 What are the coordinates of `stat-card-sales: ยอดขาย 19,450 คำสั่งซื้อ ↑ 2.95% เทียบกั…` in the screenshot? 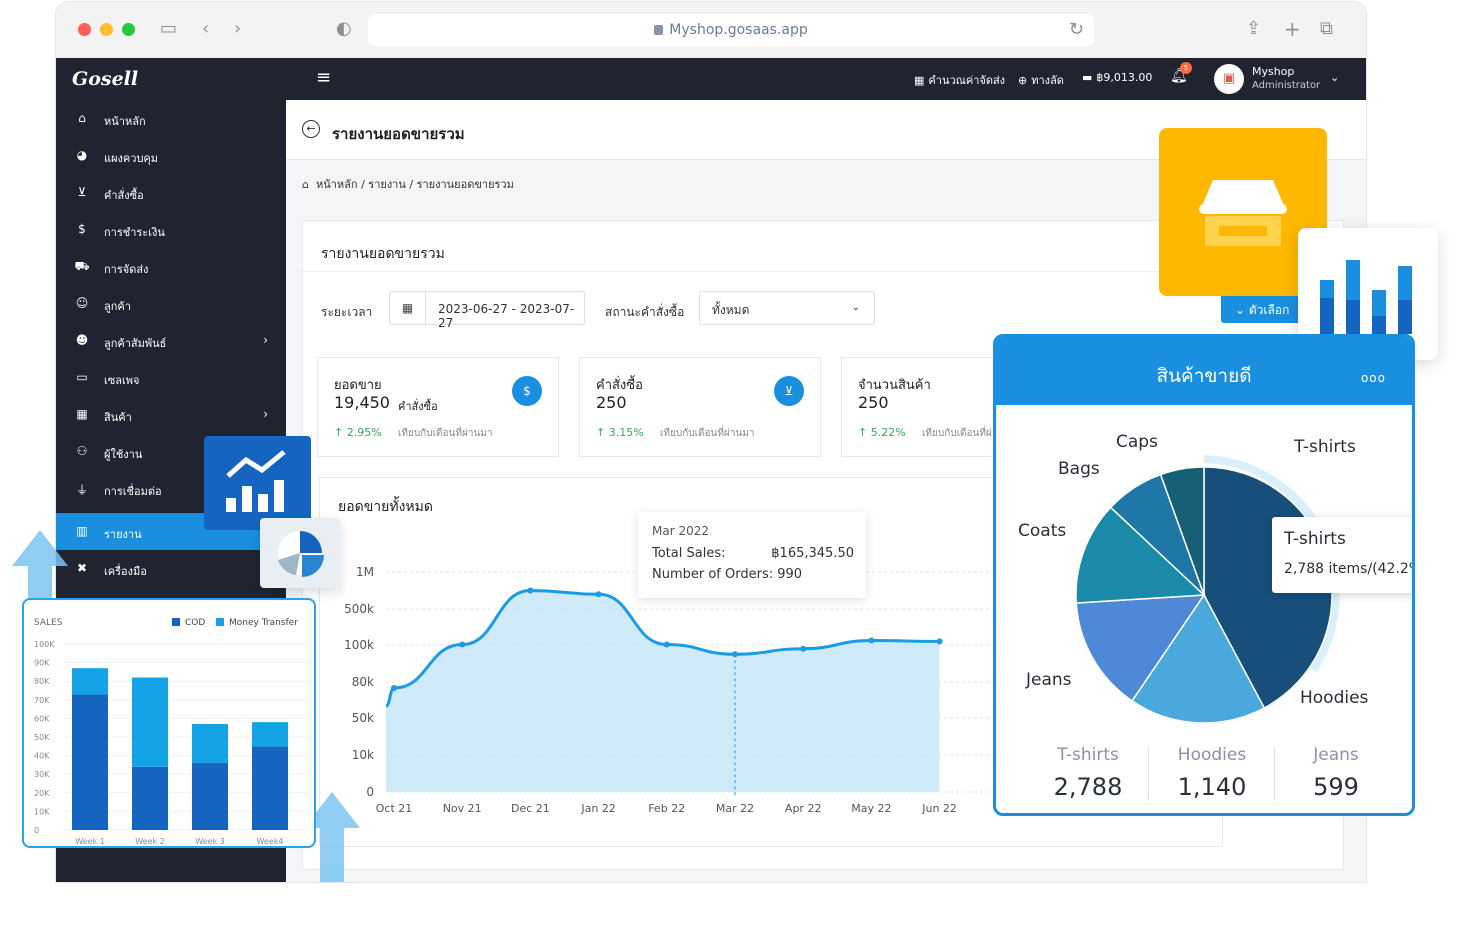 It's located at (438, 407).